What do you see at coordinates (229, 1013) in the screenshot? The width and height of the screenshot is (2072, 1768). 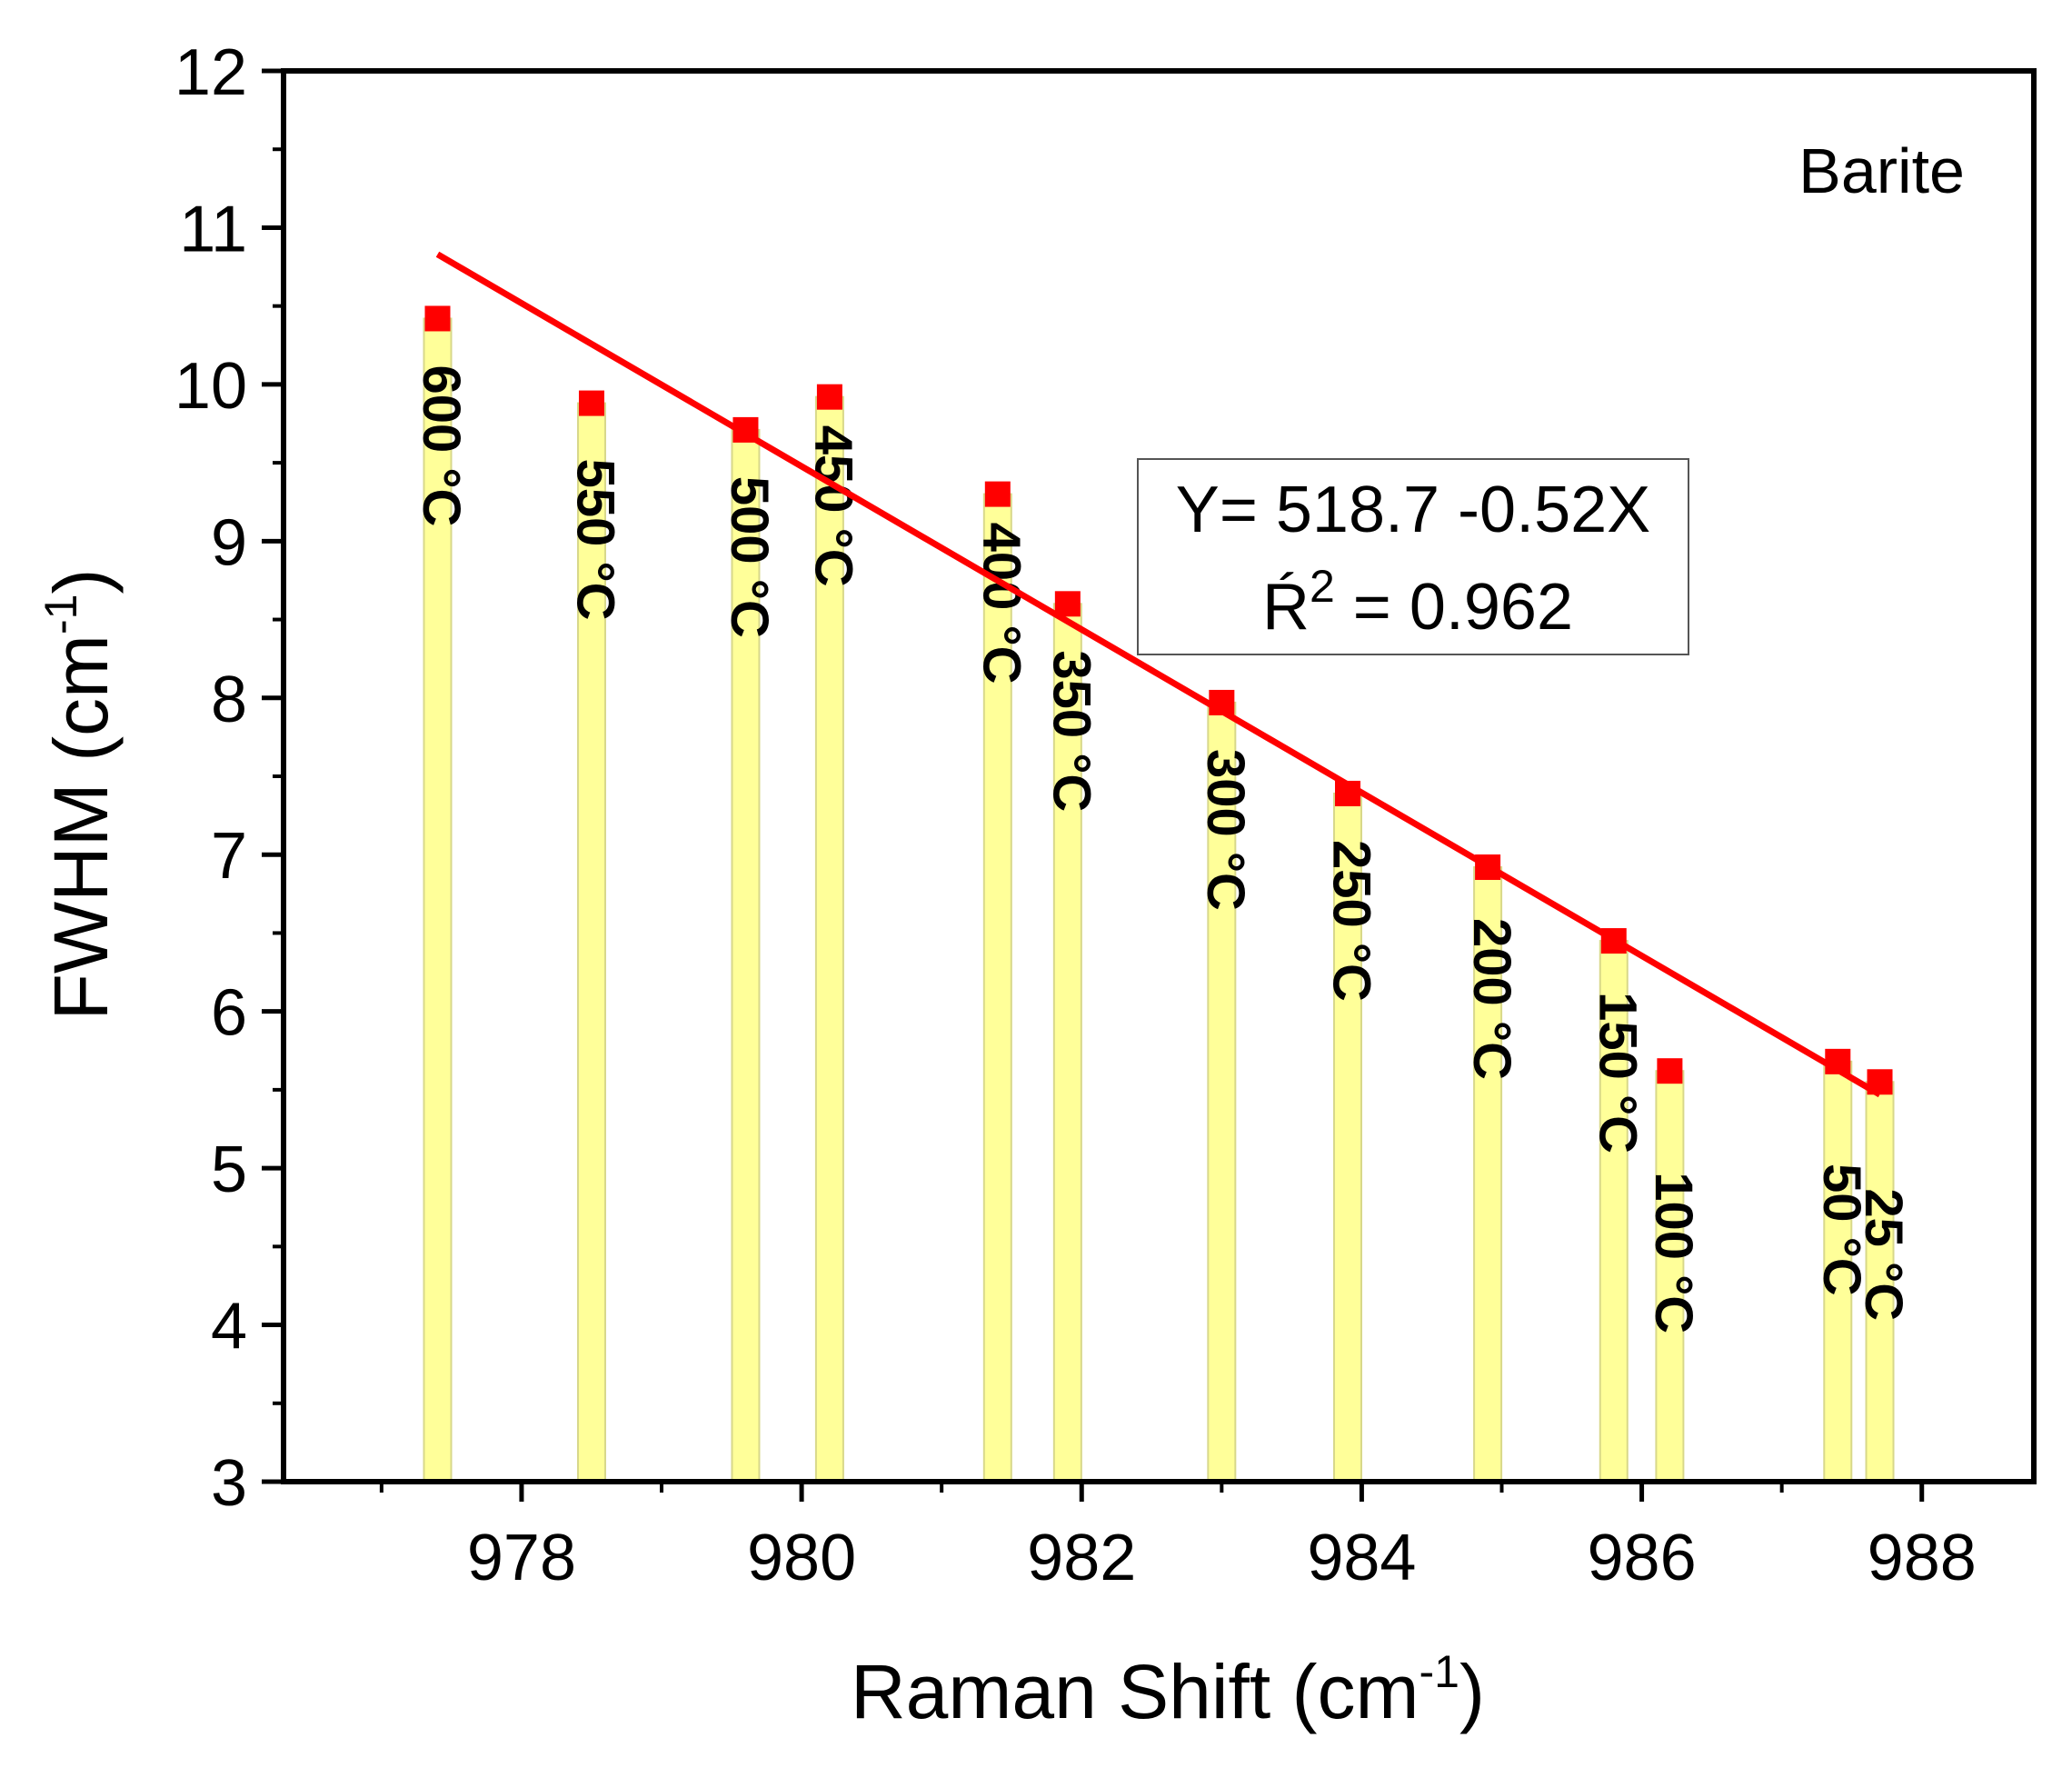 I see `y-tick-label-3: 6` at bounding box center [229, 1013].